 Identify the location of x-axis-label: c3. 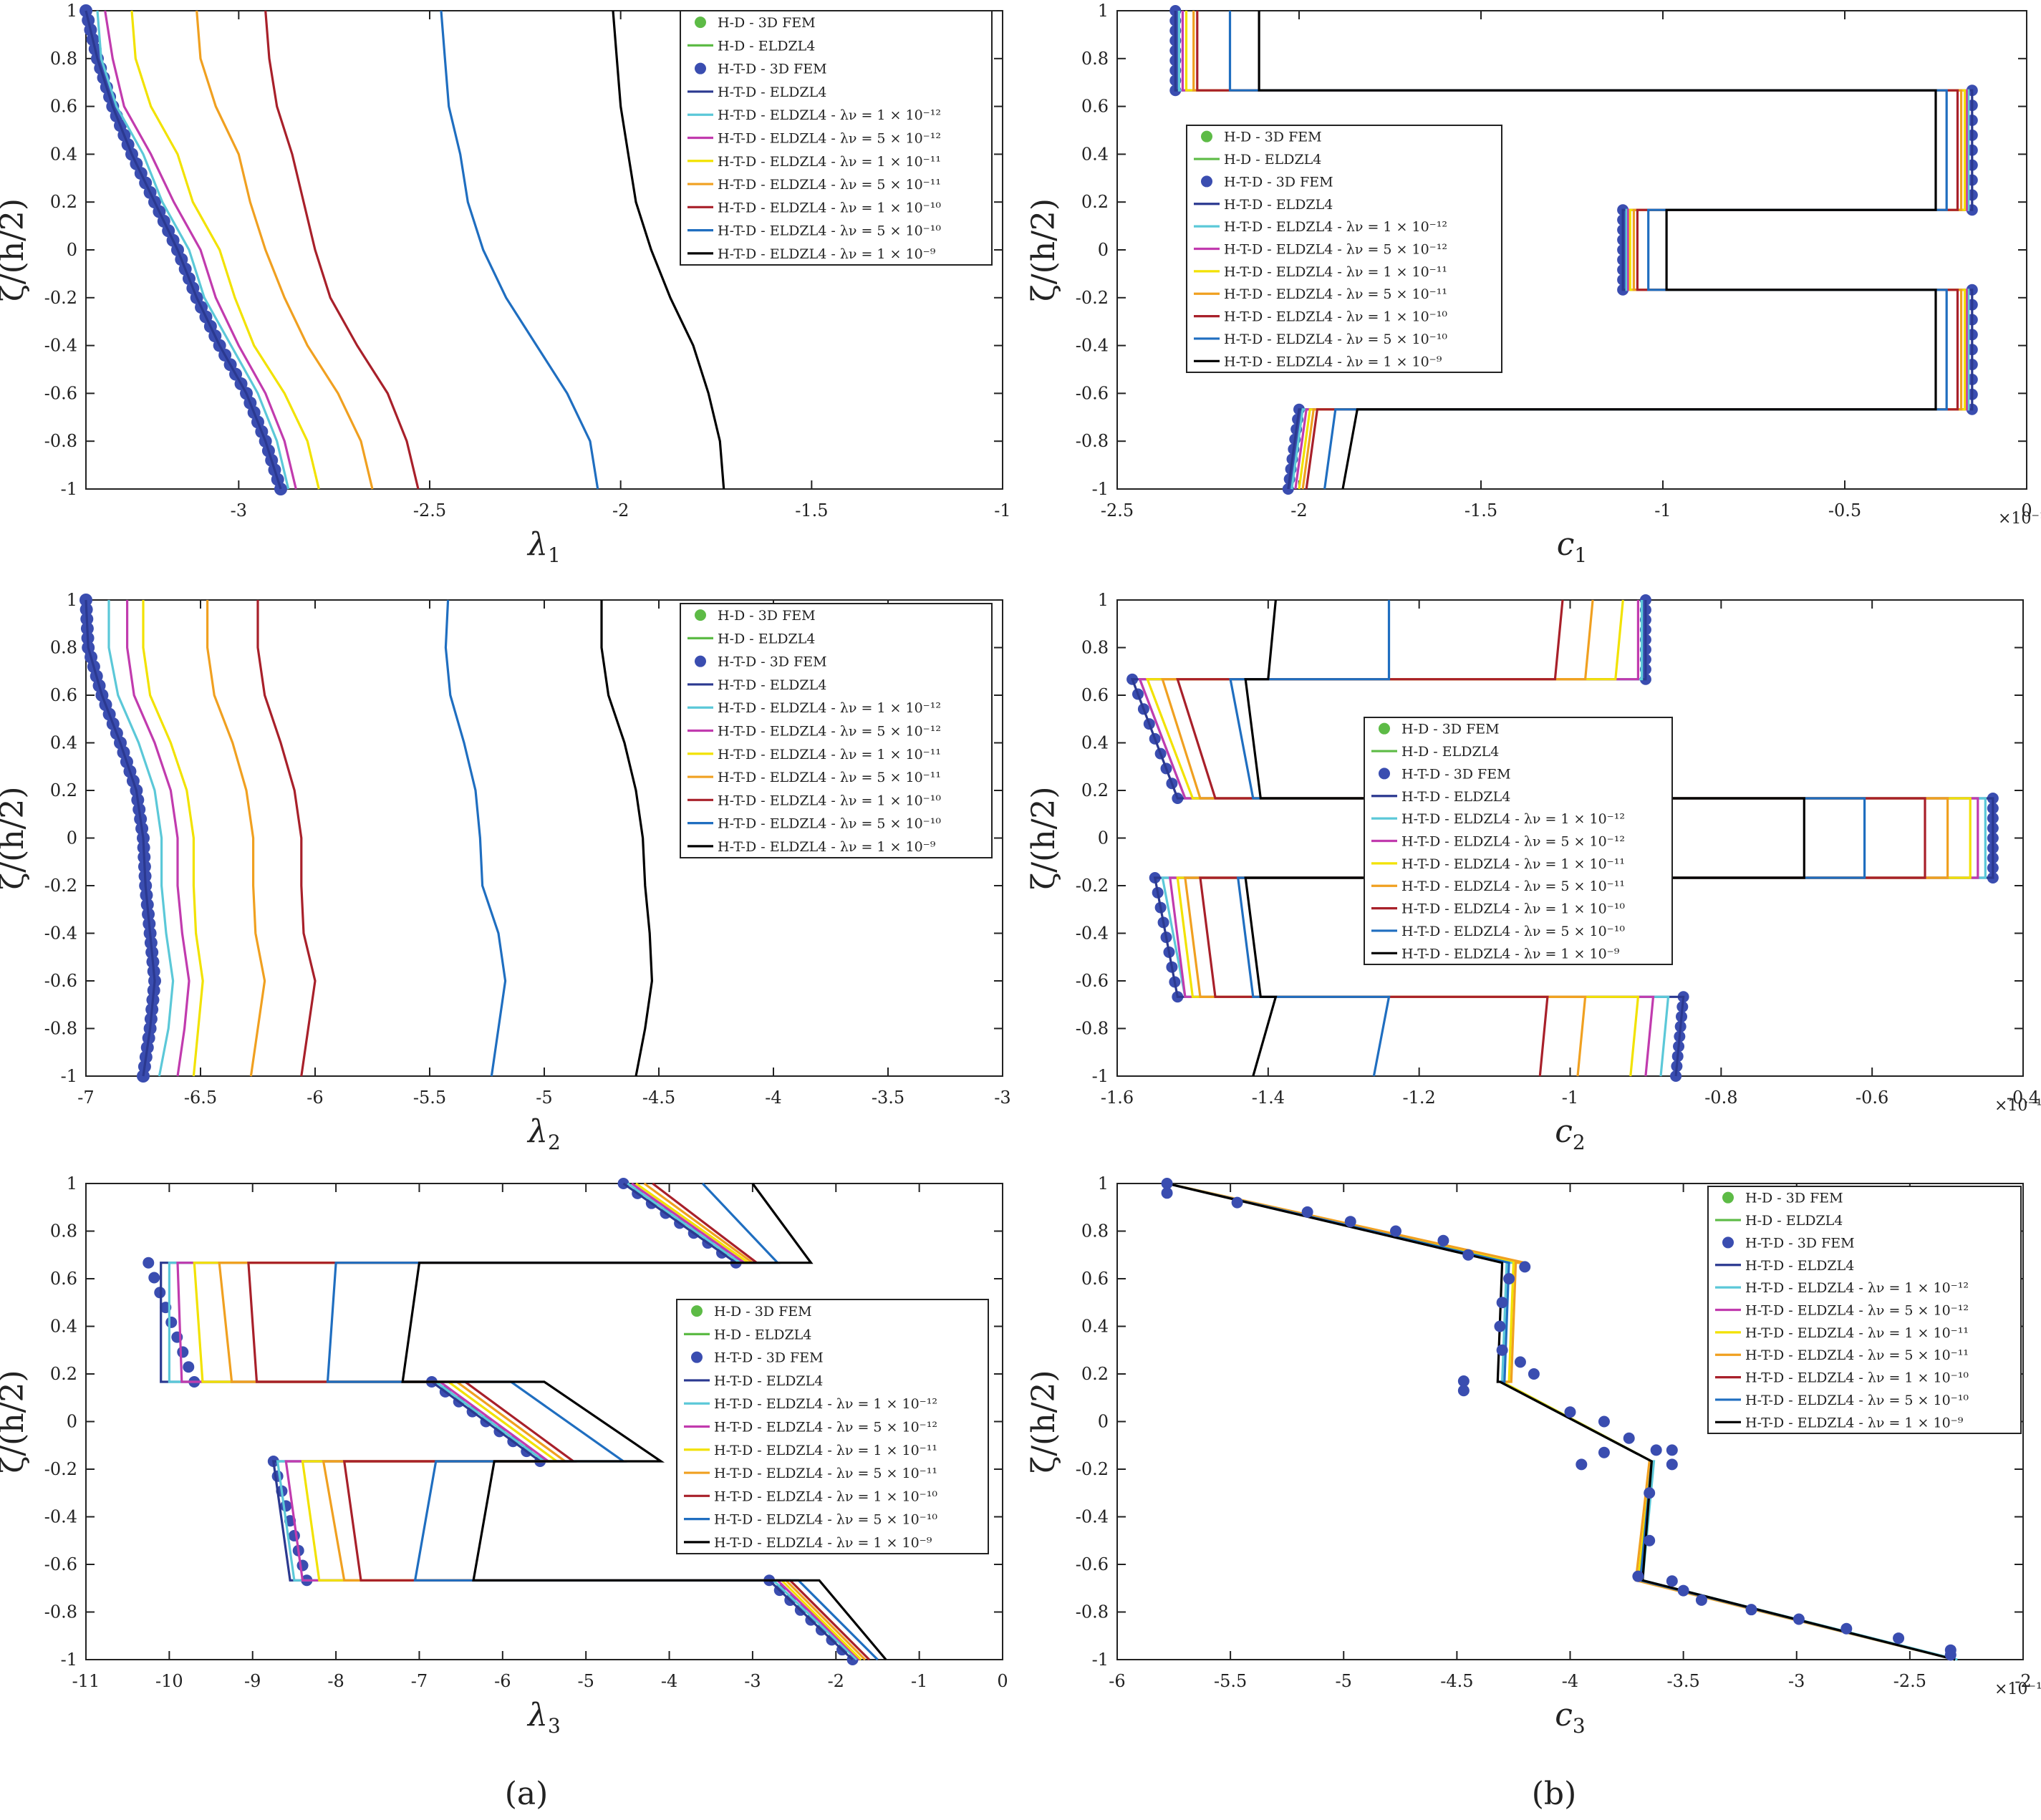
(1570, 1717).